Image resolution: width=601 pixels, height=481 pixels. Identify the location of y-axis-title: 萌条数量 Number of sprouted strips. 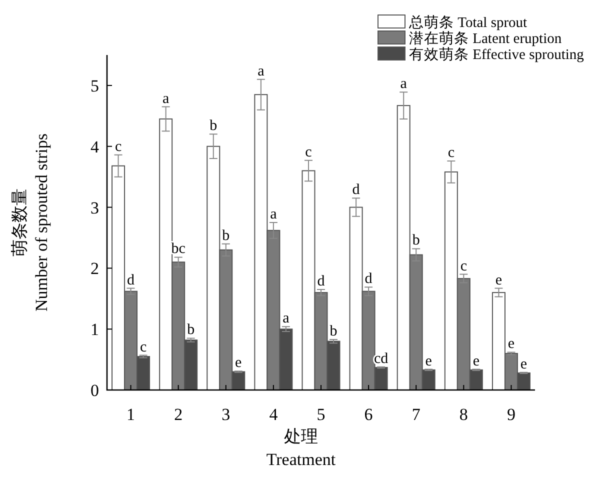
(30, 222).